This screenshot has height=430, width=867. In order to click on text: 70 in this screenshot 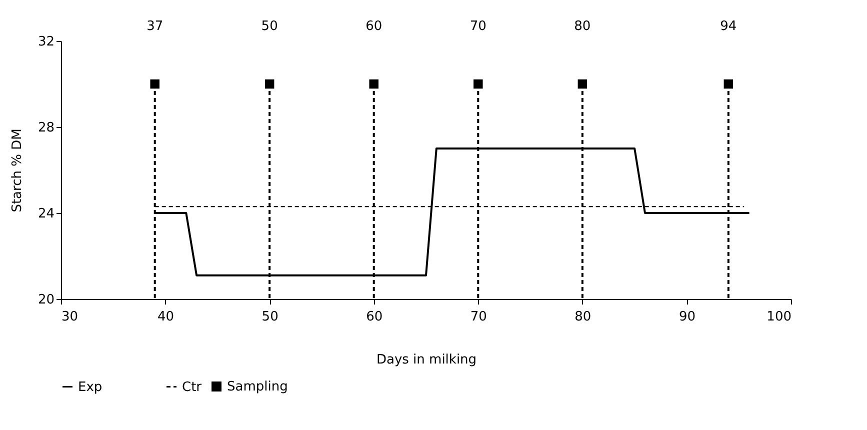, I will do `click(478, 26)`.